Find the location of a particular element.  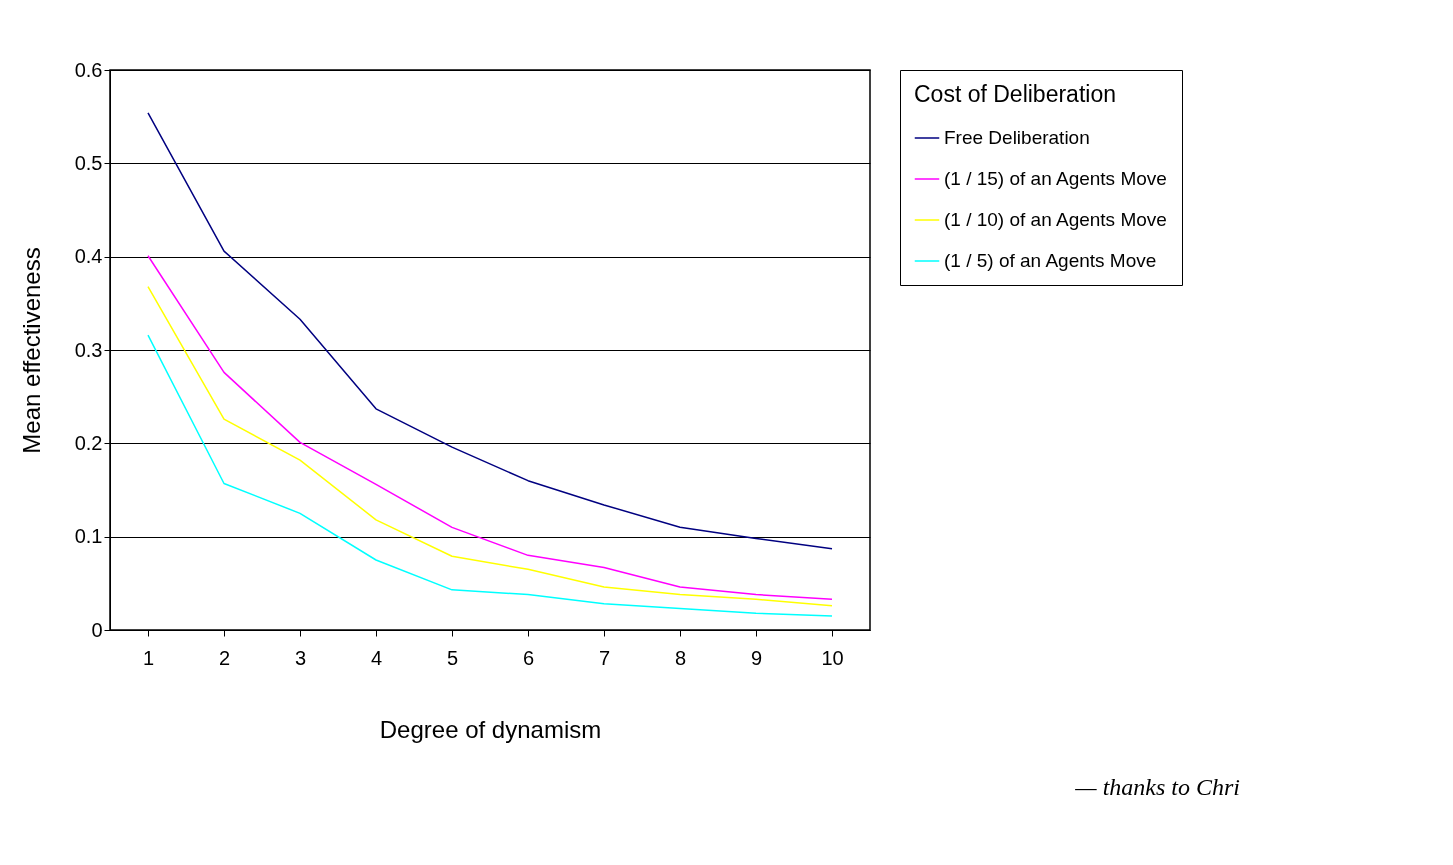

legend-title: Cost of Deliberation is located at coordinates (1015, 94).